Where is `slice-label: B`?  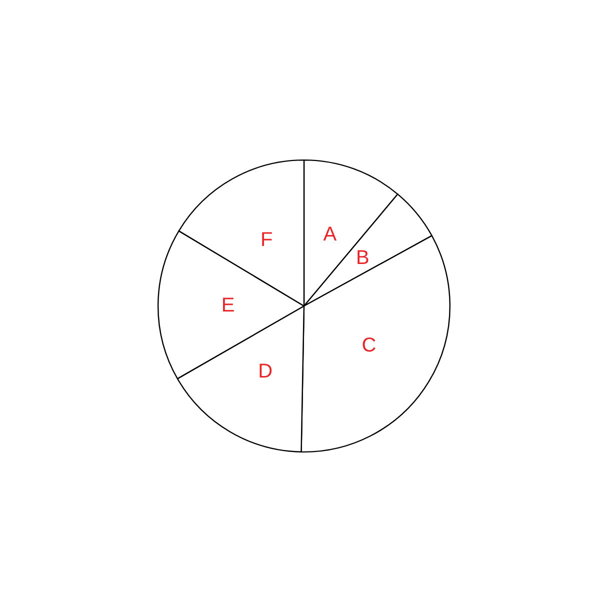 slice-label: B is located at coordinates (363, 257).